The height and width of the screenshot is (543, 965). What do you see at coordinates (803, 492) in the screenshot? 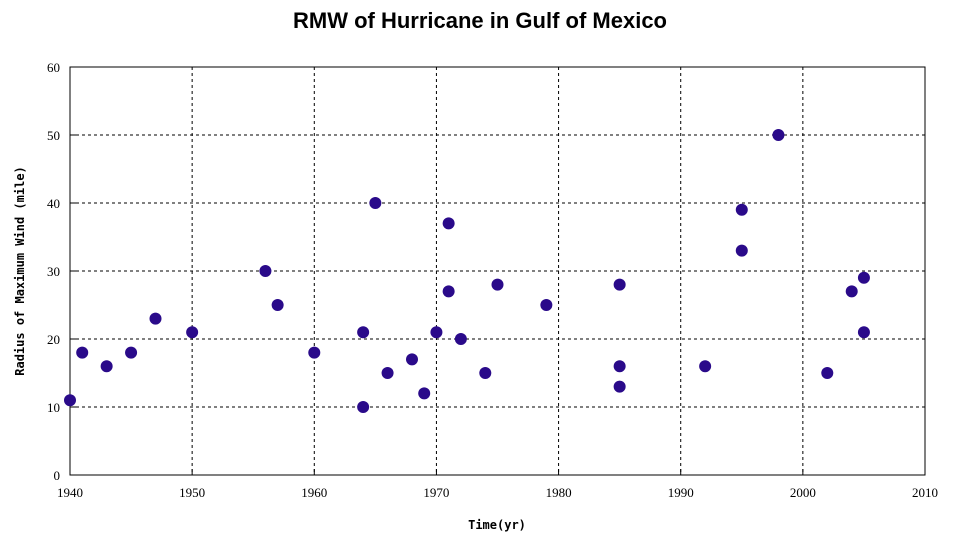
I see `x-tick-label: 2000` at bounding box center [803, 492].